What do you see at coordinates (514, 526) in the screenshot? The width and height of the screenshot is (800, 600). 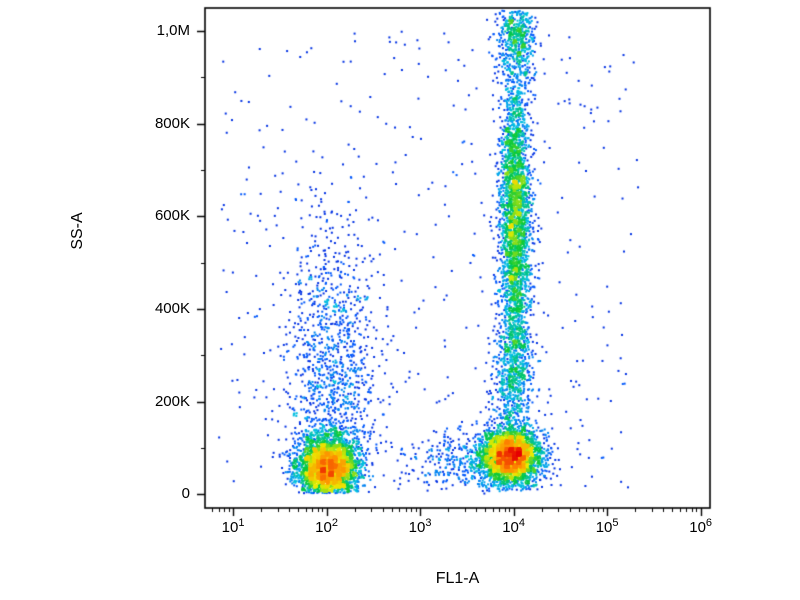 I see `x-tick-label-10e4: 10⁴` at bounding box center [514, 526].